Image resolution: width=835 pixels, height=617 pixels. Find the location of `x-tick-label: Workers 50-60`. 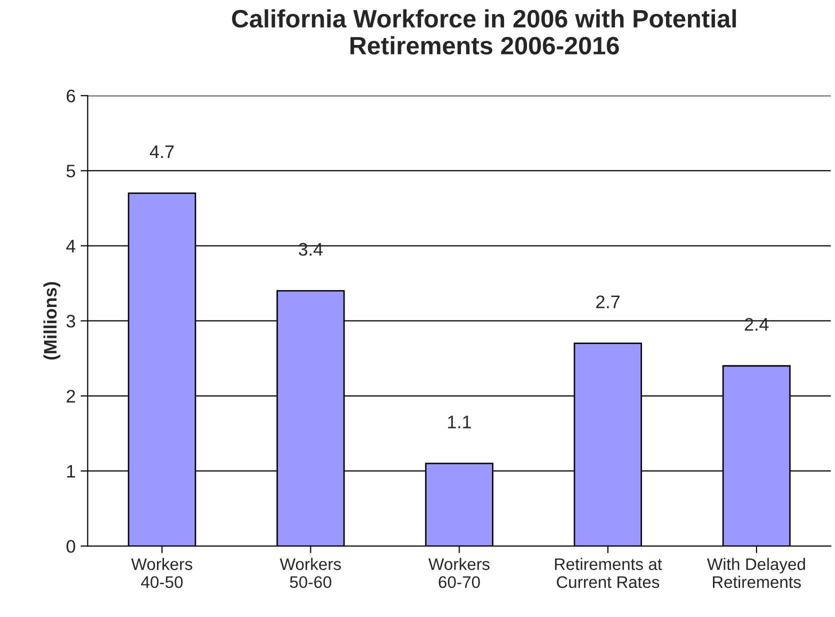

x-tick-label: Workers 50-60 is located at coordinates (310, 573).